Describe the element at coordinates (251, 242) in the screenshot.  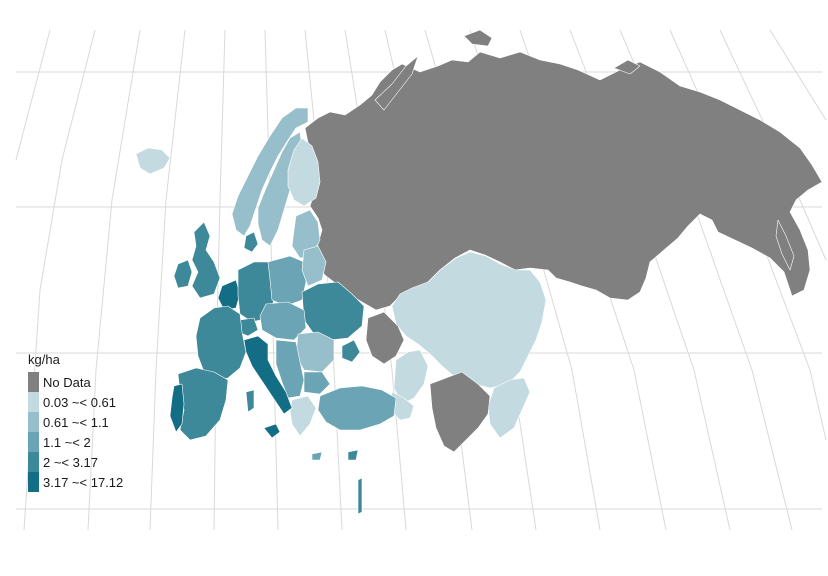
I see `region-denmark` at that location.